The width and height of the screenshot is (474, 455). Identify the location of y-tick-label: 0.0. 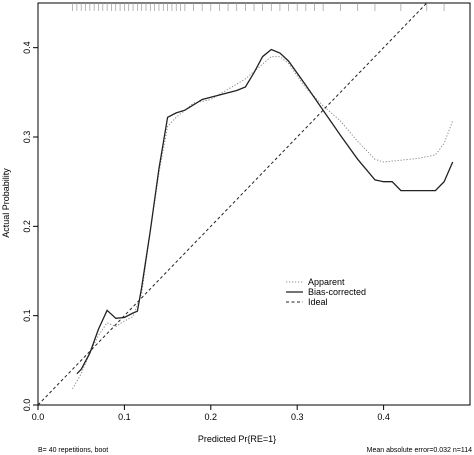
(27, 405).